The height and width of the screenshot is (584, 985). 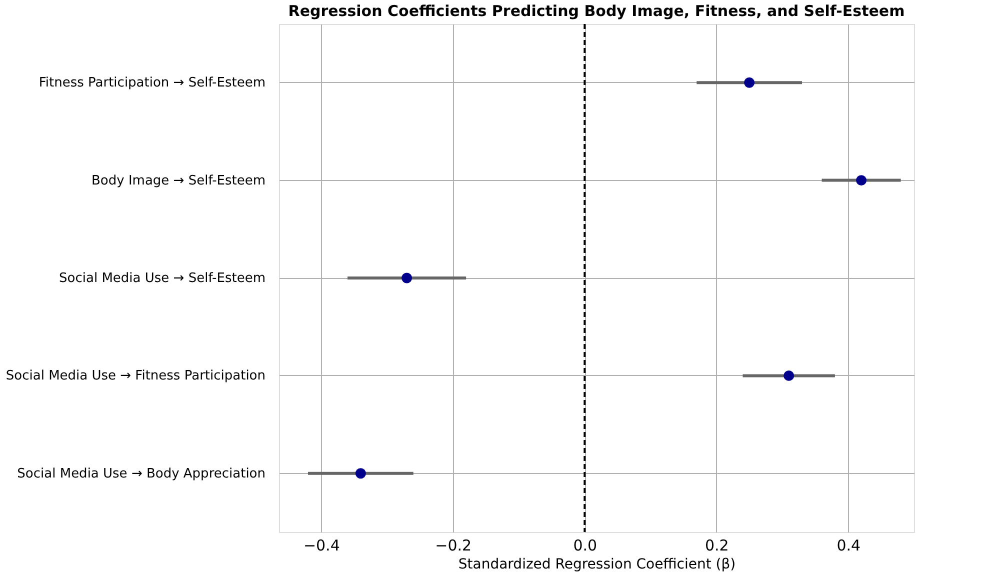 What do you see at coordinates (321, 545) in the screenshot?
I see `x-tick-label: −0.4` at bounding box center [321, 545].